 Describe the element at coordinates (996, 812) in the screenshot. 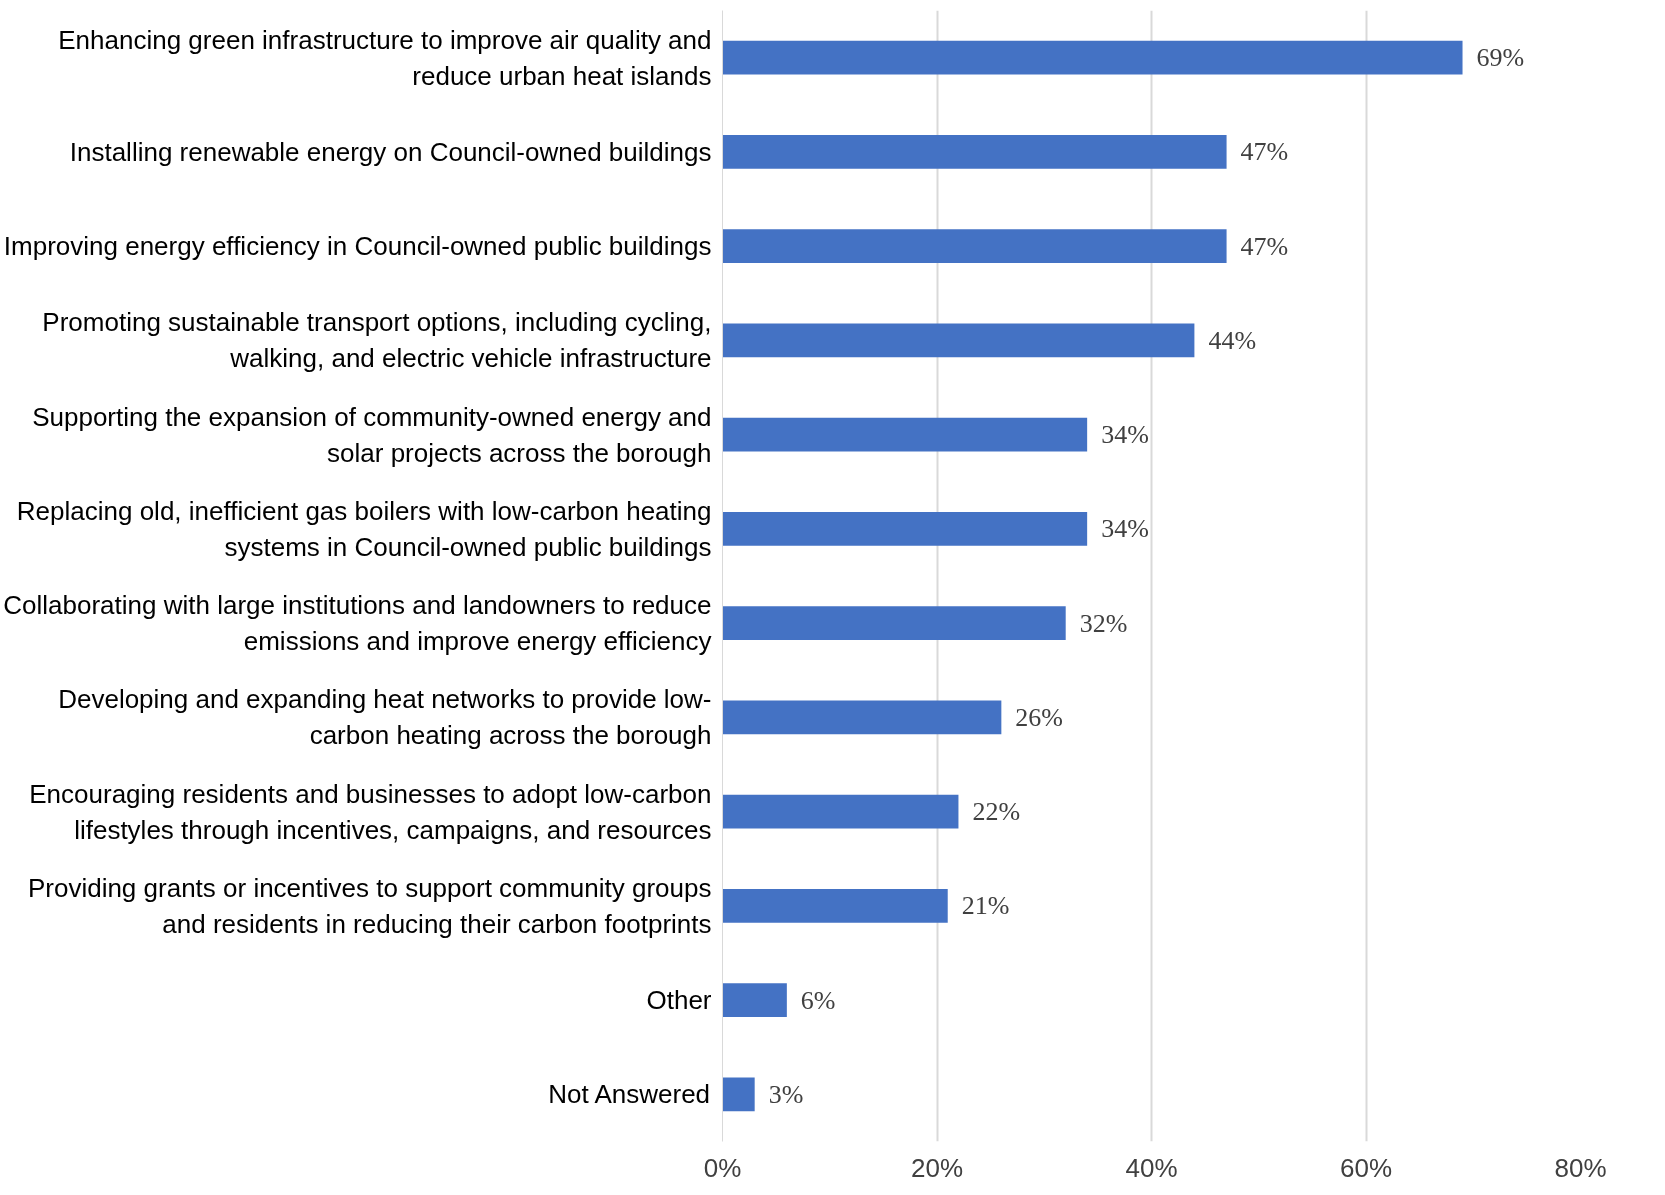

I see `data-label: 22%` at that location.